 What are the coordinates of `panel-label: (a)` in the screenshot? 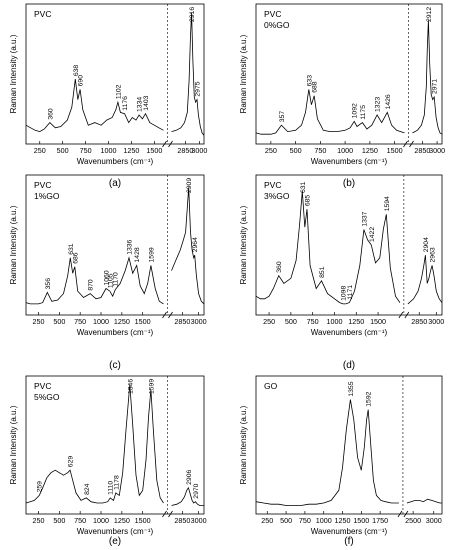 It's located at (115, 183).